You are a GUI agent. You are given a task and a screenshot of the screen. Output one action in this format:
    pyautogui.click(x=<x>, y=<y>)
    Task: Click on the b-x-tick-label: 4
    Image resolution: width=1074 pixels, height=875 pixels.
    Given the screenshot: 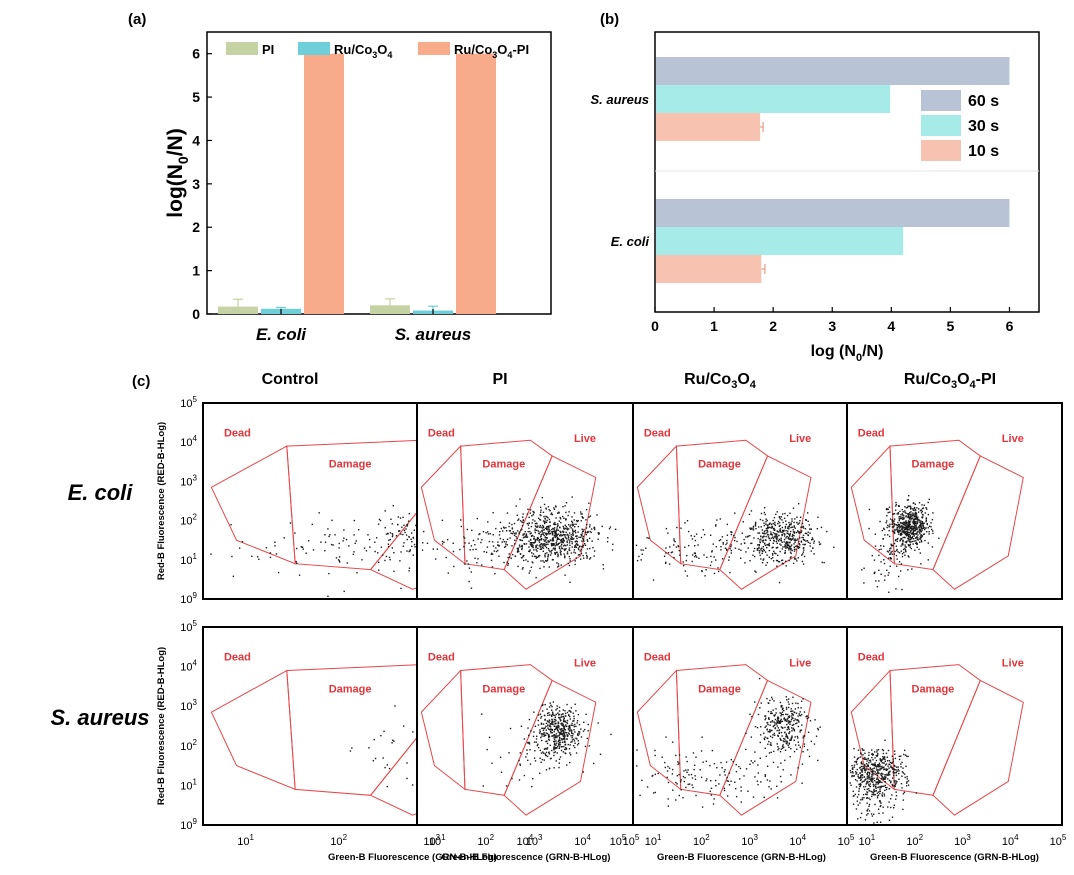 What is the action you would take?
    pyautogui.click(x=891, y=326)
    